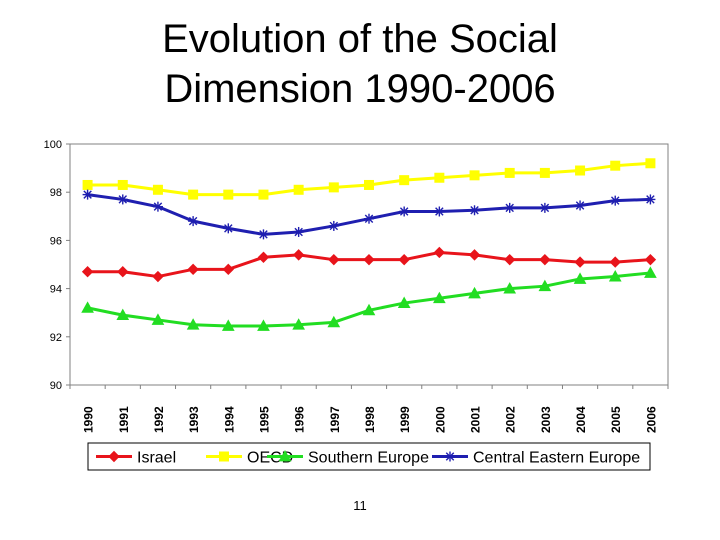  What do you see at coordinates (156, 458) in the screenshot?
I see `legend-label-israel: Israel` at bounding box center [156, 458].